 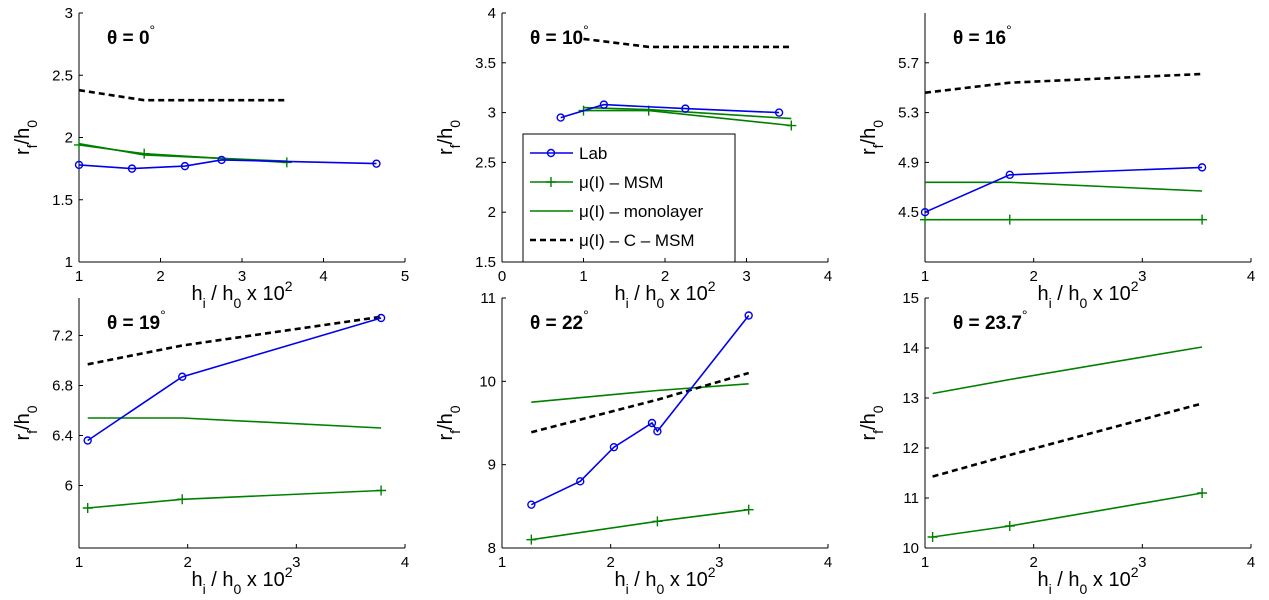 What do you see at coordinates (131, 35) in the screenshot?
I see `panel-title: θ = 0°` at bounding box center [131, 35].